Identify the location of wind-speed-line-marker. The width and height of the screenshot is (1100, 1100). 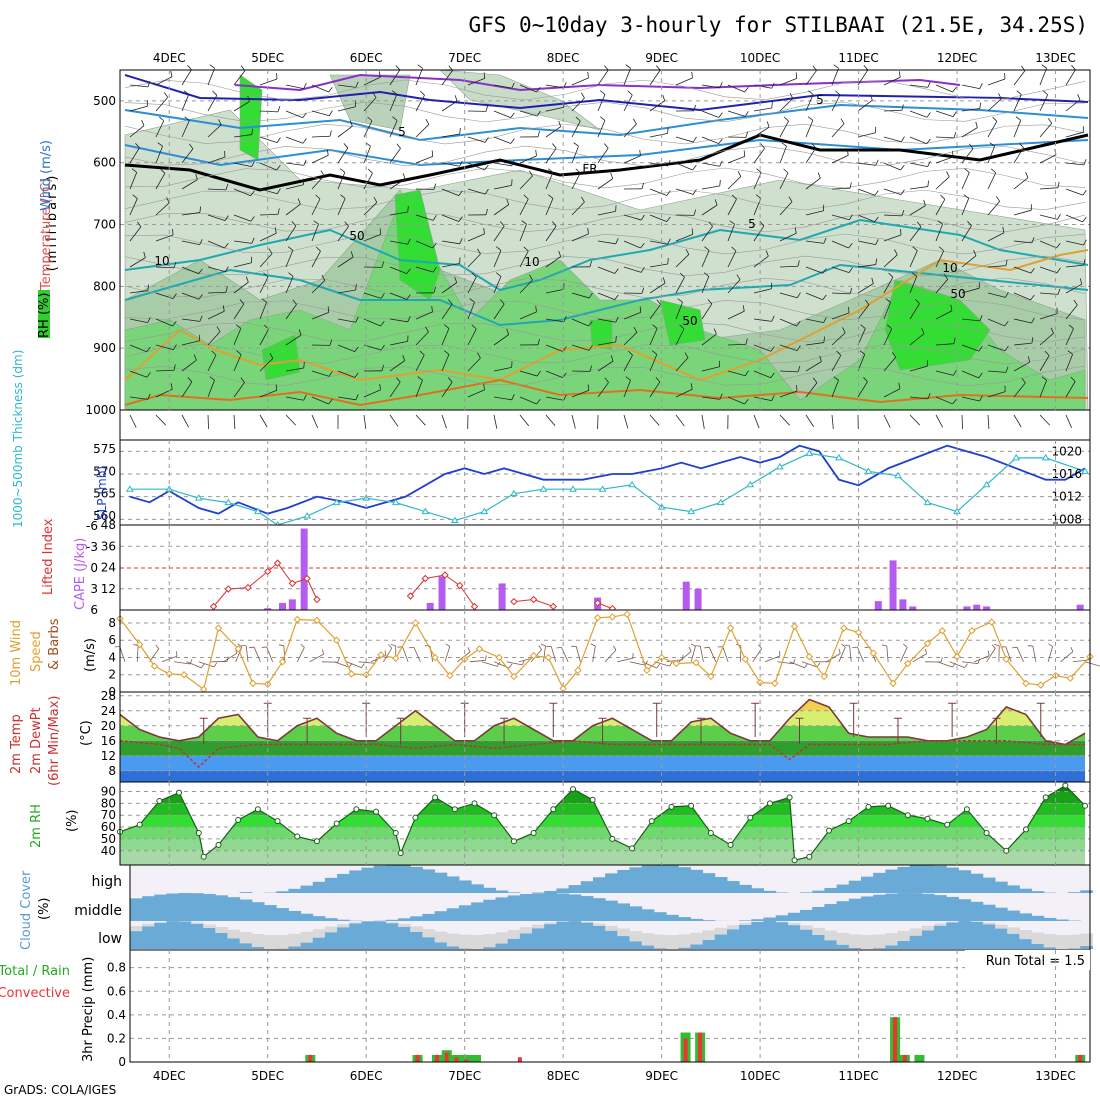
(972, 631).